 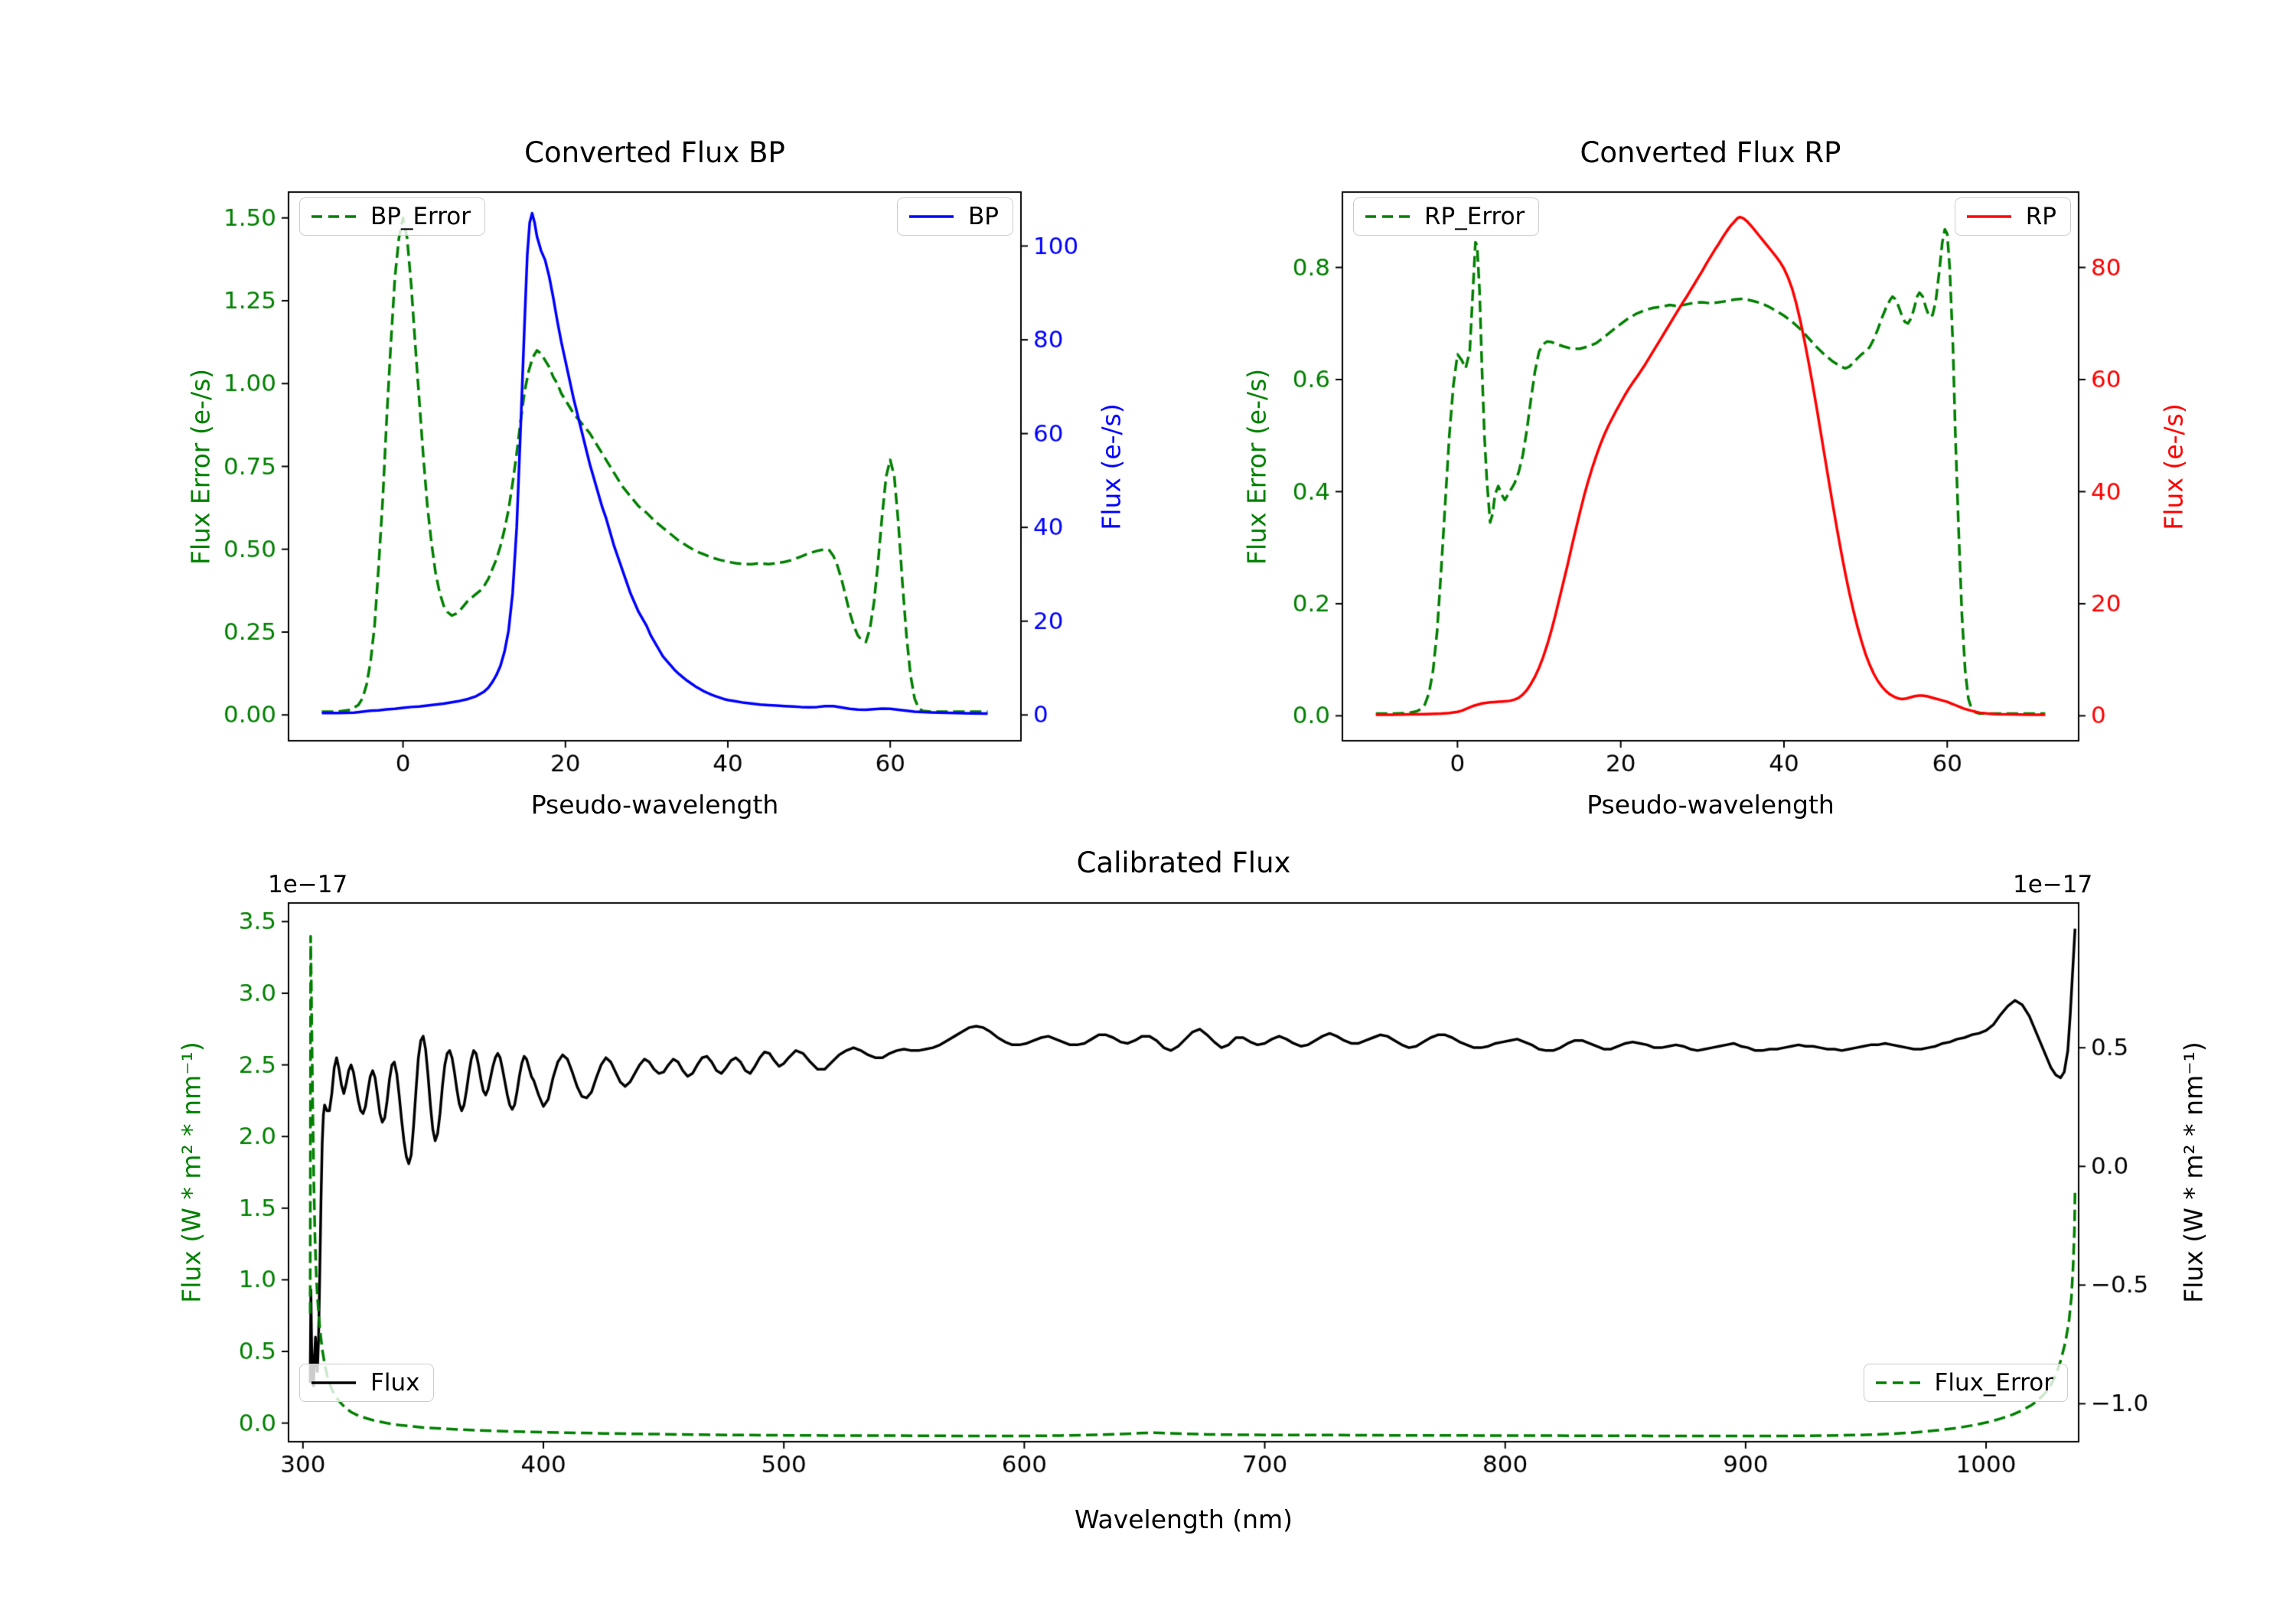 What do you see at coordinates (200, 467) in the screenshot?
I see `bp-left-yaxis-label: Flux Error (e-/s)` at bounding box center [200, 467].